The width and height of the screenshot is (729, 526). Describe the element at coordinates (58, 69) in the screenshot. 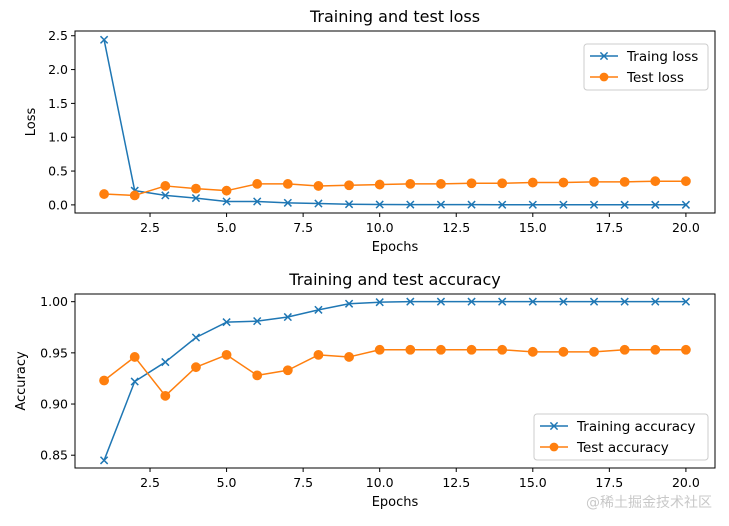

I see `loss-y-tick-label: 2.0` at that location.